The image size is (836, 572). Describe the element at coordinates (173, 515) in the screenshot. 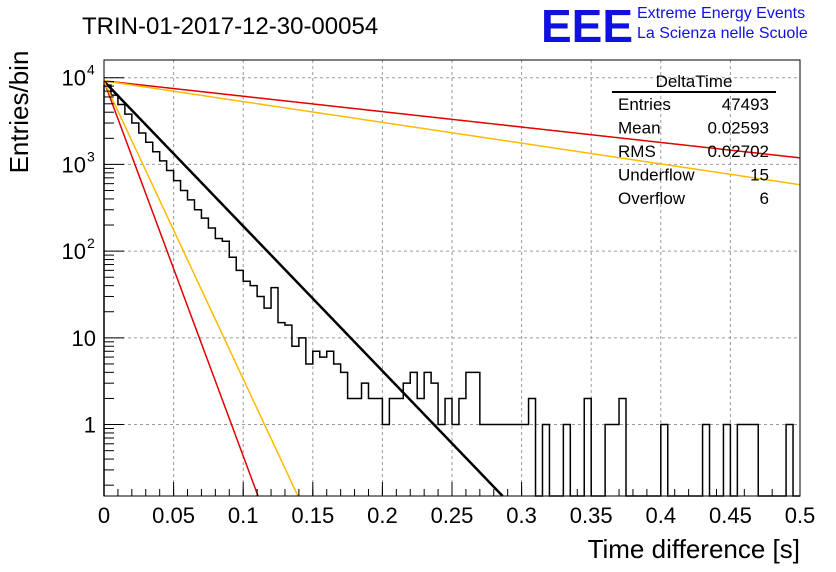

I see `x-tick-label: 0.05` at that location.